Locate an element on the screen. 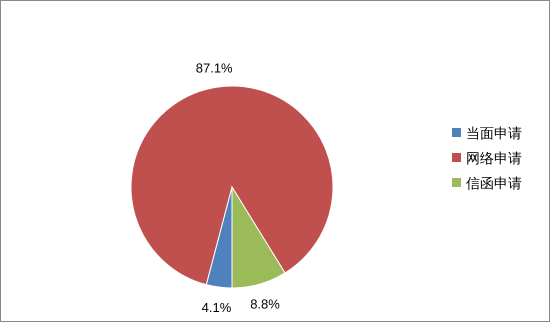 This screenshot has height=322, width=550. legend-label: 网络申请 is located at coordinates (494, 158).